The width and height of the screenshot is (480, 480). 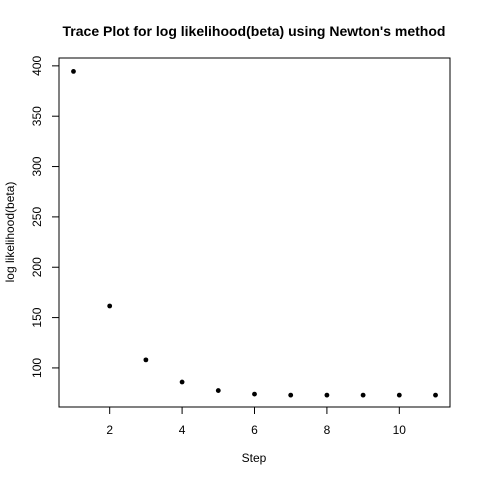 What do you see at coordinates (254, 430) in the screenshot?
I see `x-tick-label: 6` at bounding box center [254, 430].